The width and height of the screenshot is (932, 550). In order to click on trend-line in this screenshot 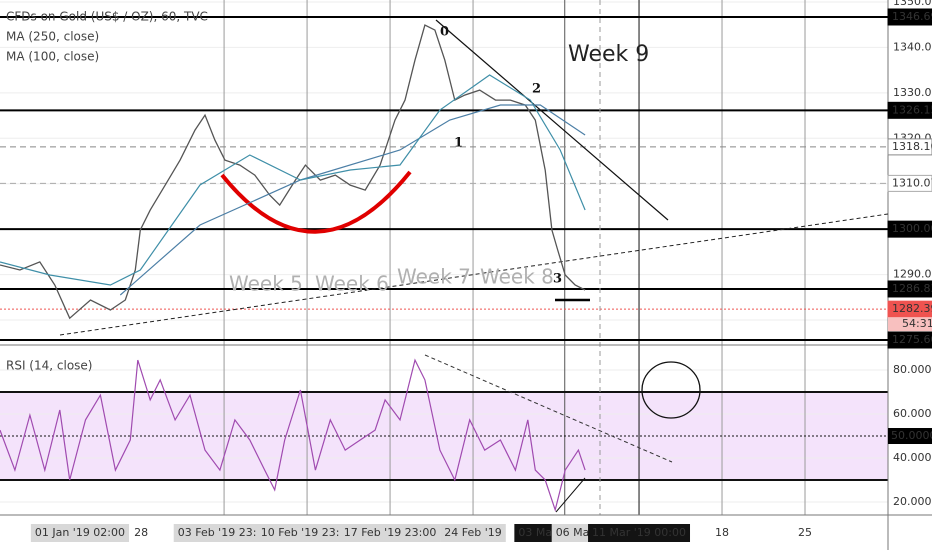, I will do `click(552, 120)`.